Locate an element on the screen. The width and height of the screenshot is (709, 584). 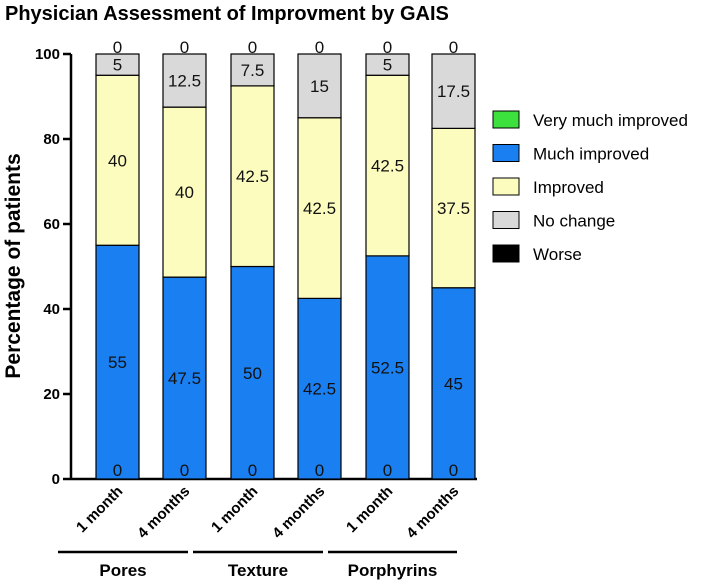
data-label-much-improved: 52.5 is located at coordinates (387, 367).